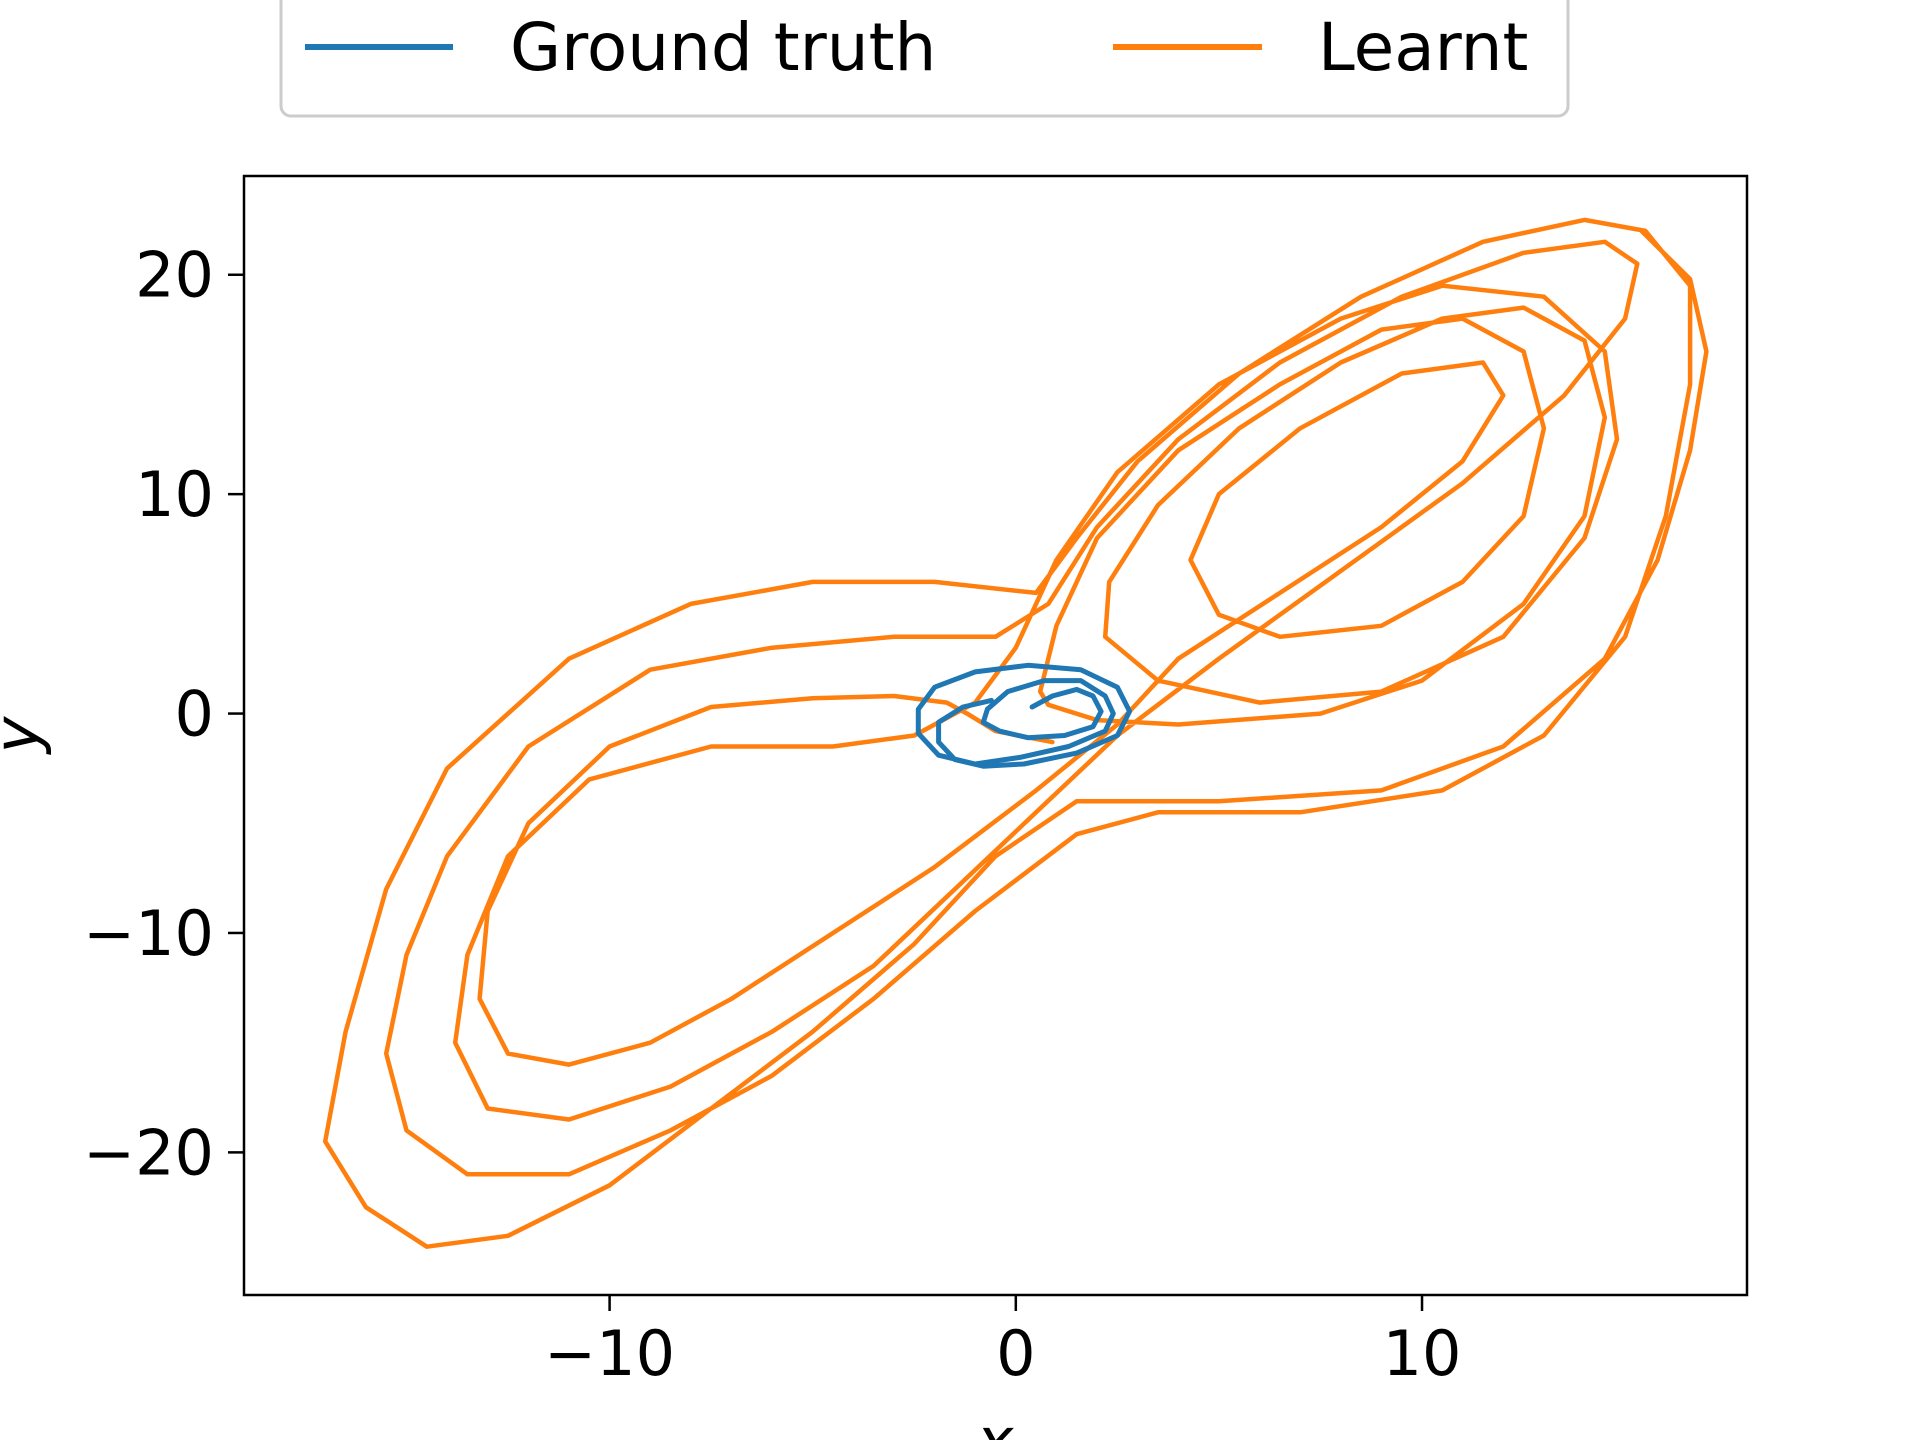 Image resolution: width=1920 pixels, height=1440 pixels. I want to click on y-axis-ticks: −20 −10 0 10 20, so click(163, 714).